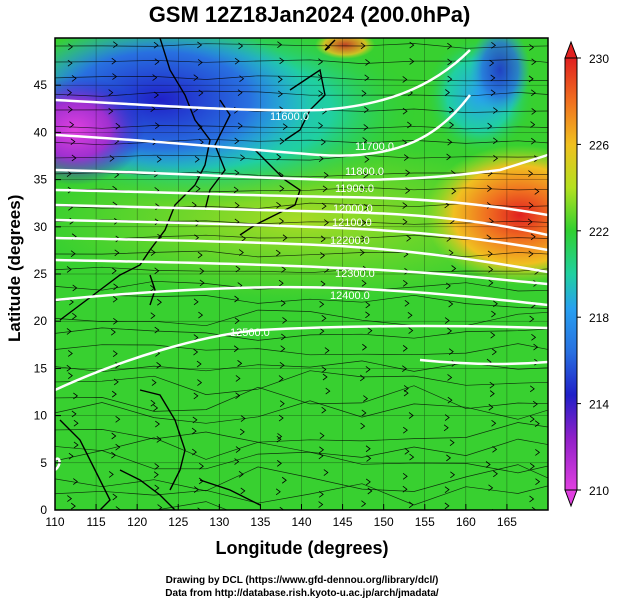  Describe the element at coordinates (43, 510) in the screenshot. I see `y-tick-label: 0` at that location.